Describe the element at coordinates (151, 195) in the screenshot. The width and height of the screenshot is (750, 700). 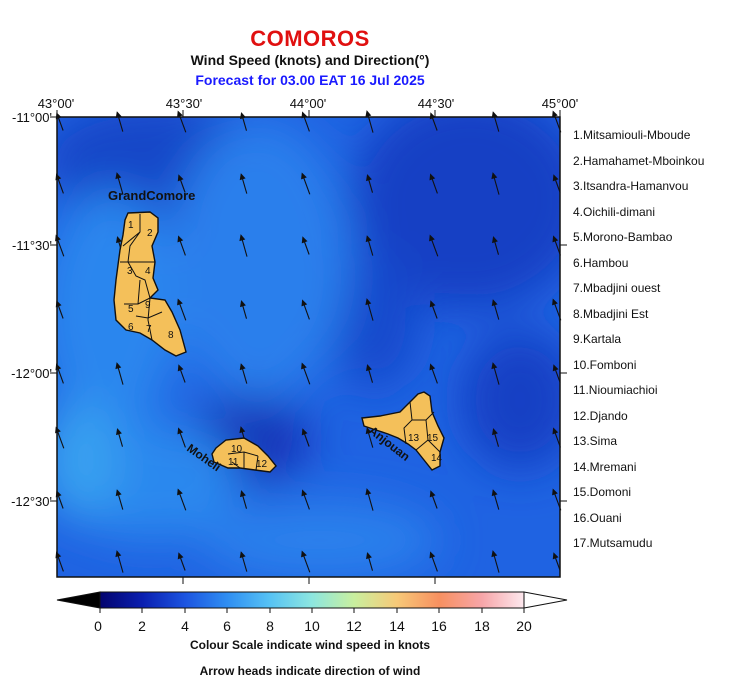
I see `grand-comore-label: GrandComore` at that location.